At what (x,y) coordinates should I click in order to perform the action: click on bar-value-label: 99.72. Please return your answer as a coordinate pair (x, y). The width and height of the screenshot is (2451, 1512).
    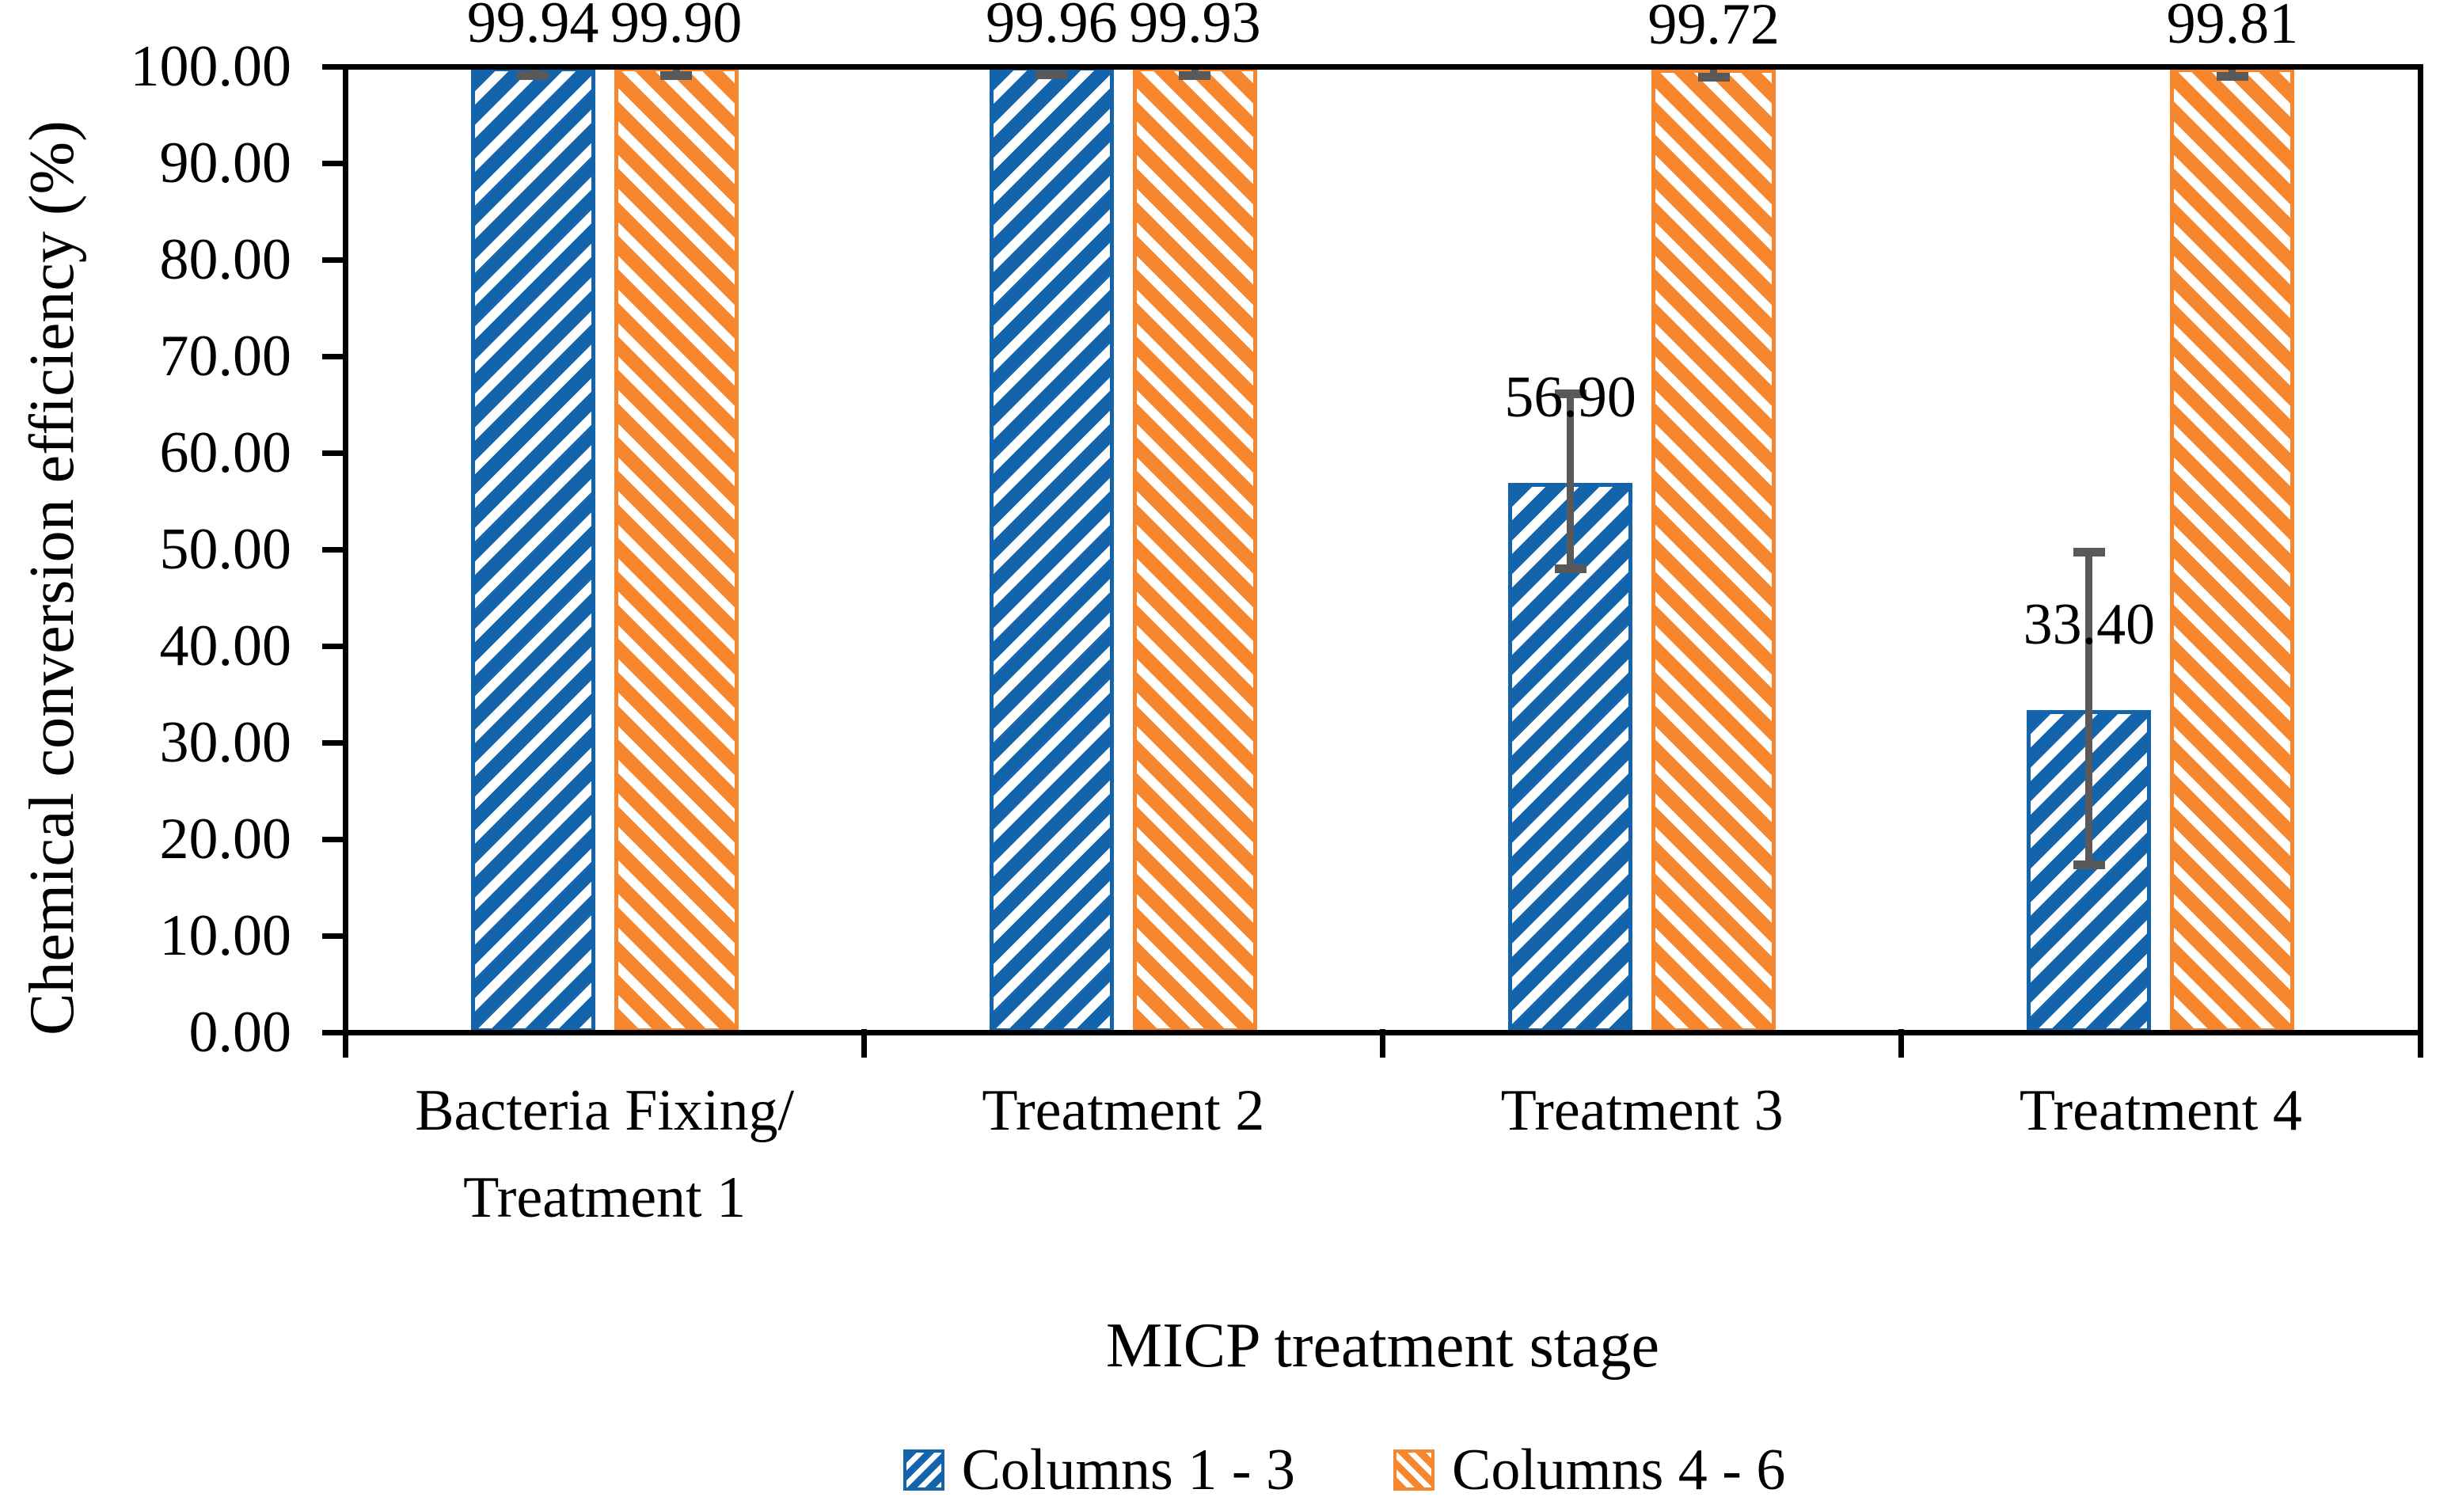
    Looking at the image, I should click on (1713, 29).